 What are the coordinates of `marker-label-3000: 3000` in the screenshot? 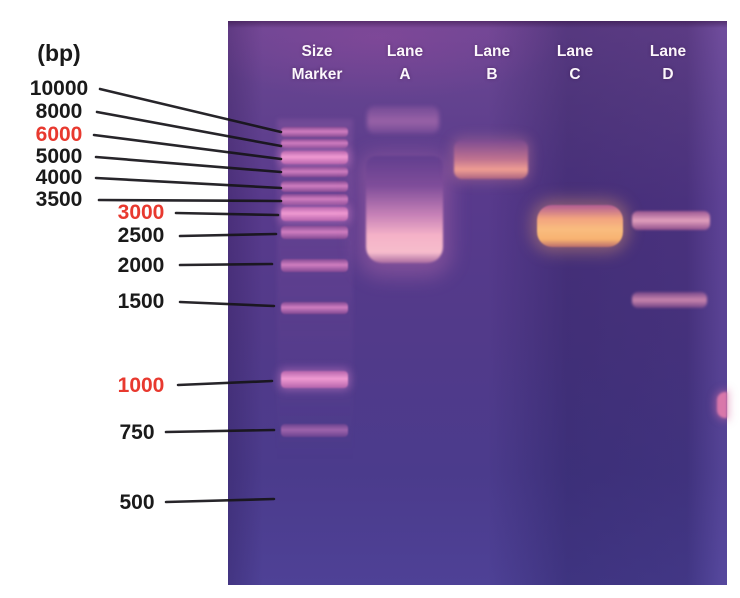 It's located at (141, 212).